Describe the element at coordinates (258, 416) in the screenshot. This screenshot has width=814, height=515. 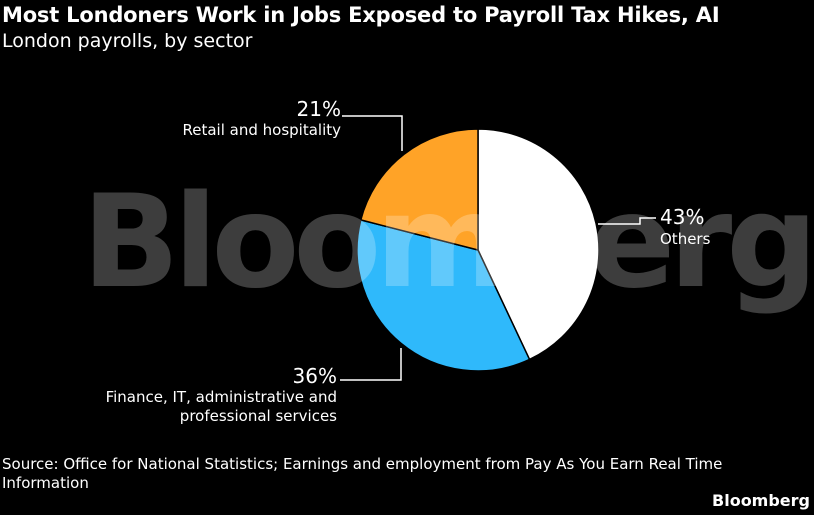
I see `slice-category-label: professional services` at that location.